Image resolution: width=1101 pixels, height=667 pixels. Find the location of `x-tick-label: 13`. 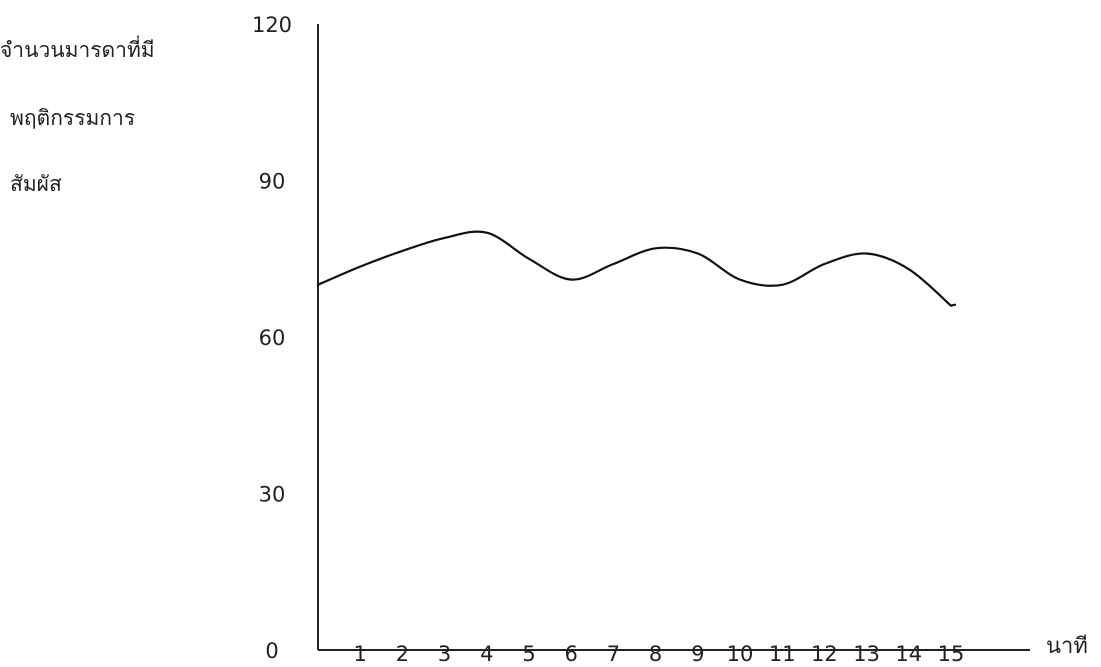

x-tick-label: 13 is located at coordinates (866, 654).